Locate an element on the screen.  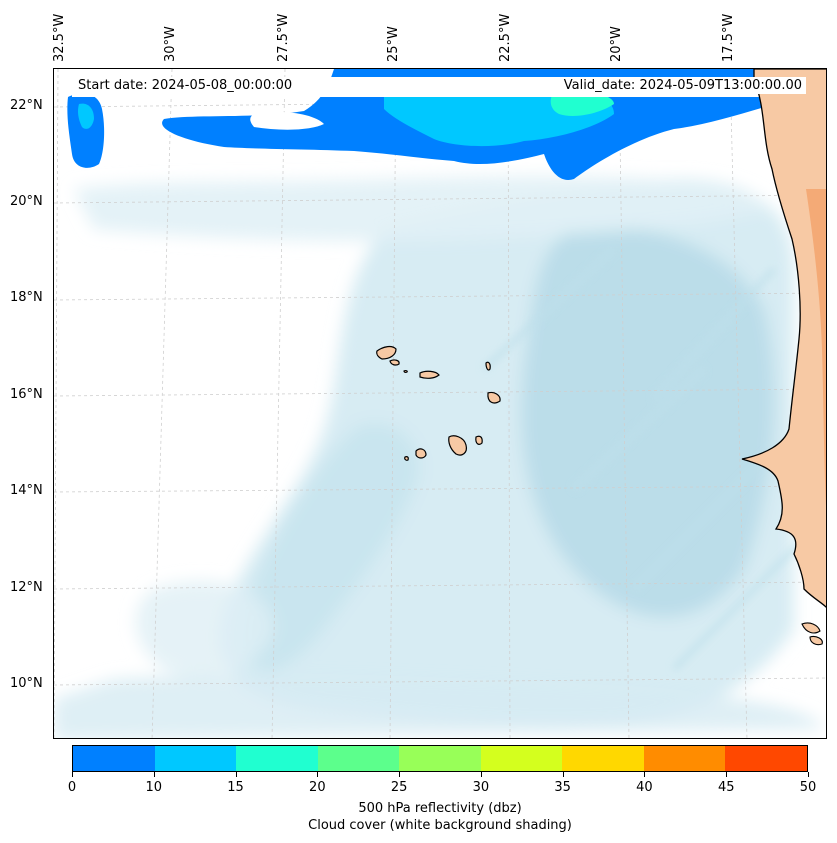
colorbar-tick-label: 10 is located at coordinates (154, 787).